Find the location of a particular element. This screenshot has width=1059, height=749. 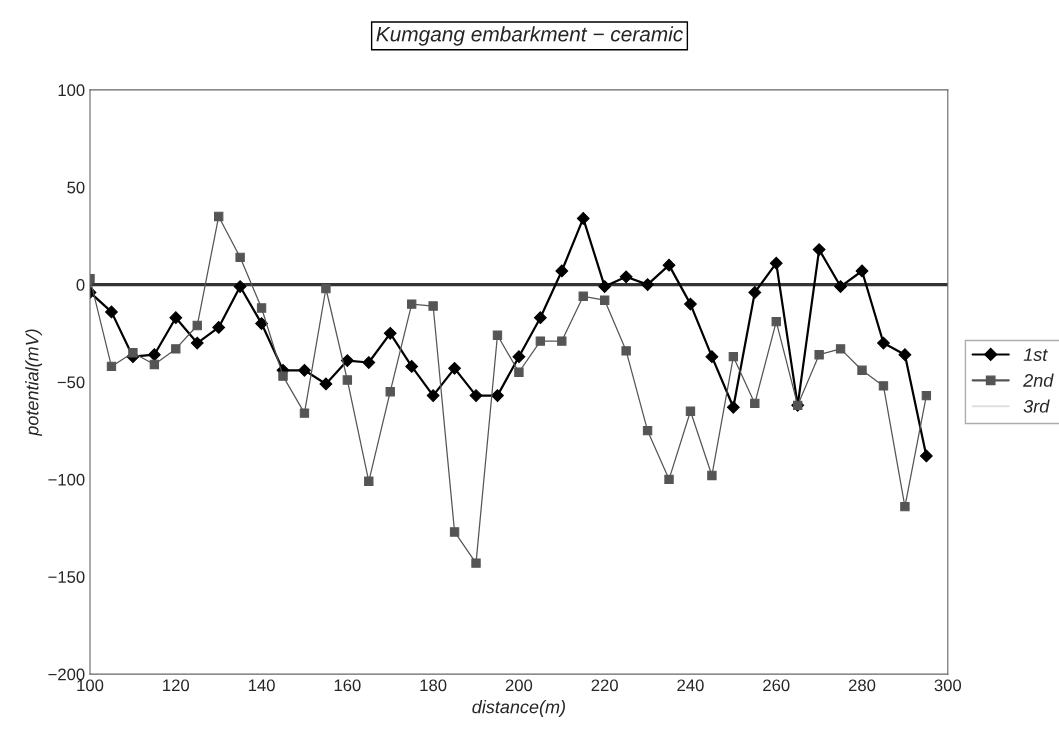

x-tick-label: 140 is located at coordinates (261, 685).